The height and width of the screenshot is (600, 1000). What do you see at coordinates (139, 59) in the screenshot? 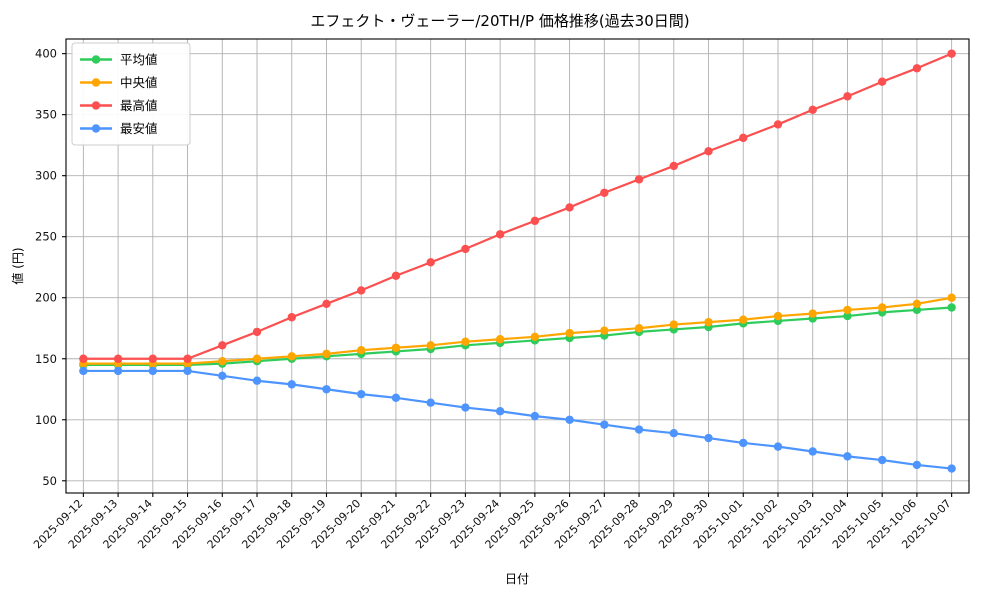
I see `legend-label: 平均値` at bounding box center [139, 59].